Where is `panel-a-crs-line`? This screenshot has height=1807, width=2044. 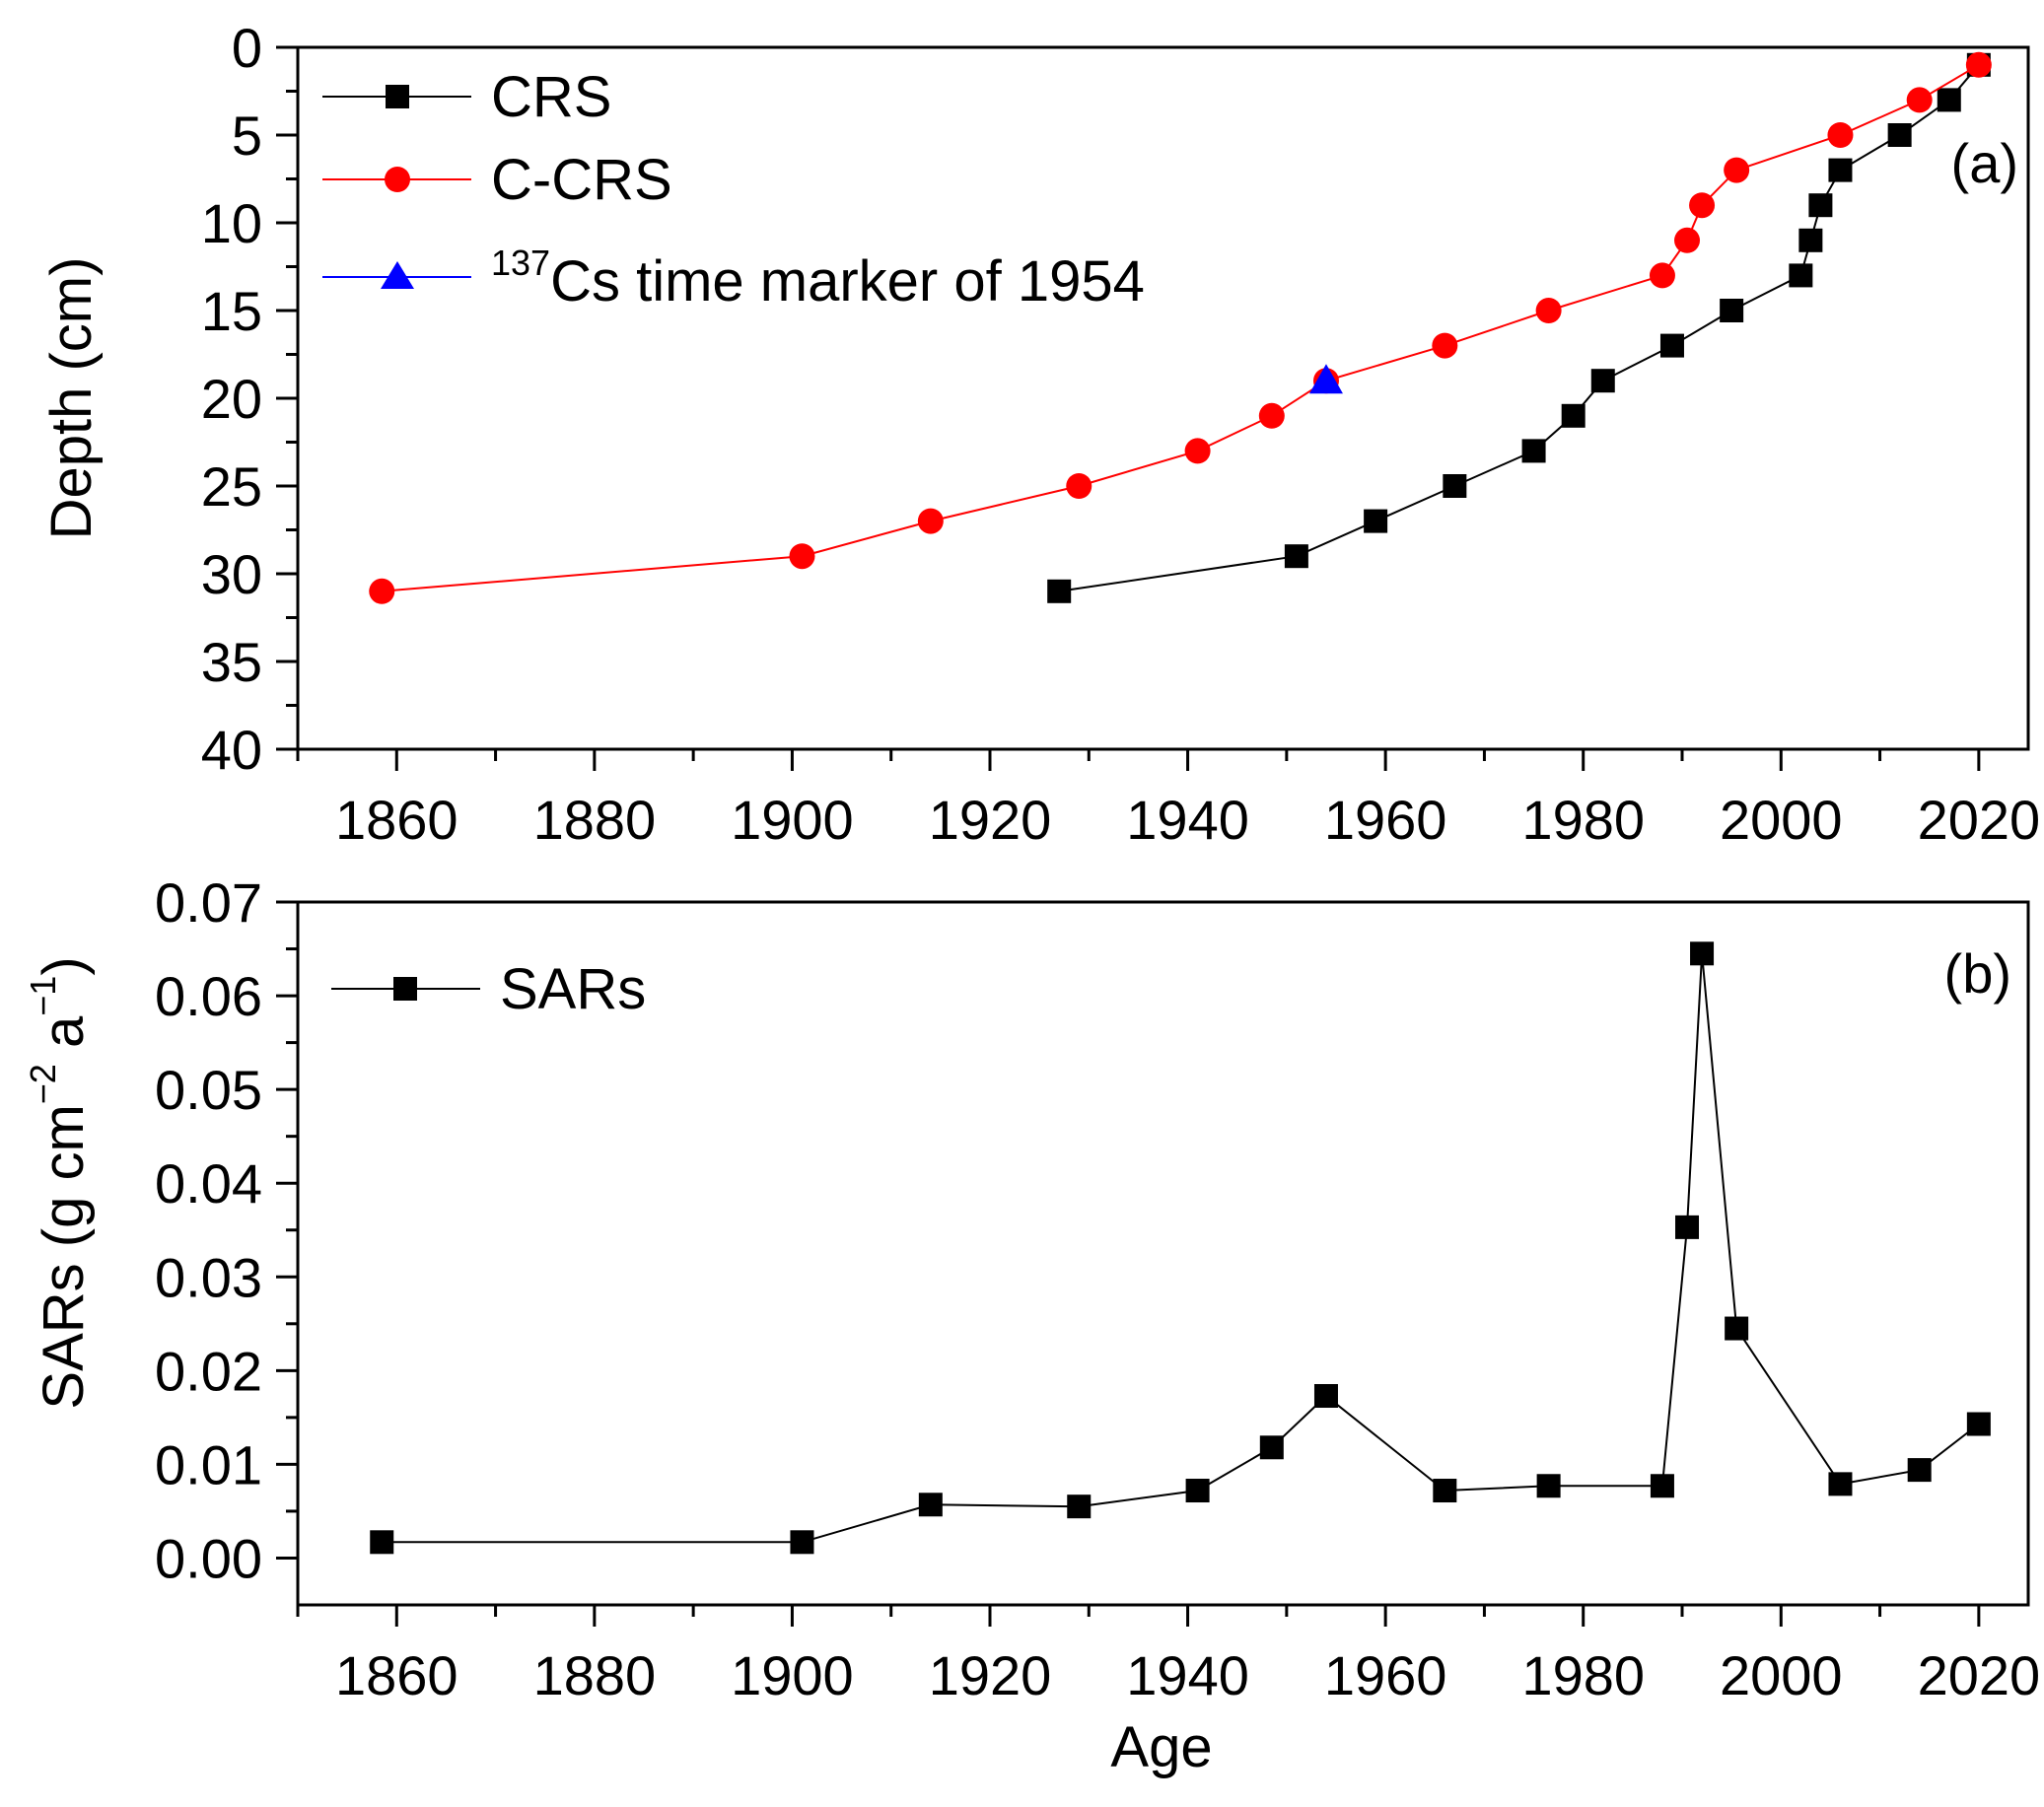 panel-a-crs-line is located at coordinates (1520, 328).